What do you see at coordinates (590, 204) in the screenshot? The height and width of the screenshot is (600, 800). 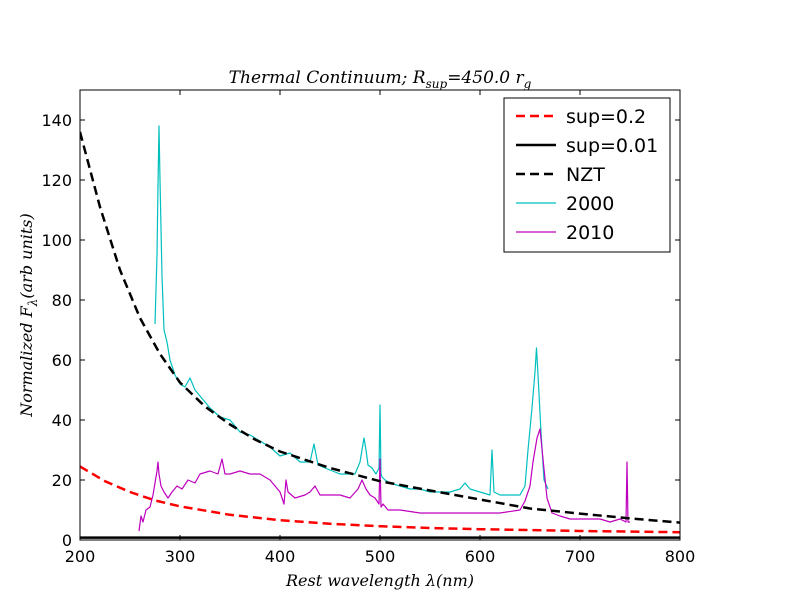 I see `legend-label: 2000` at bounding box center [590, 204].